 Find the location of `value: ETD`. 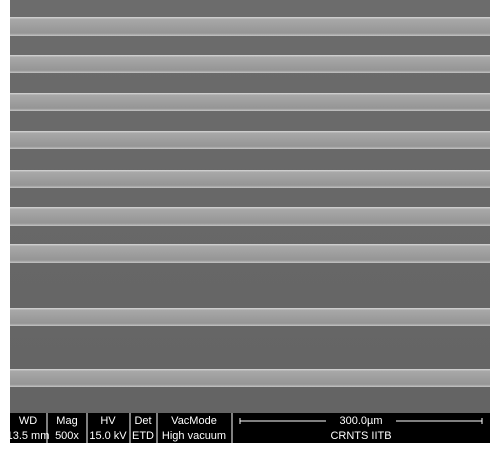

value: ETD is located at coordinates (143, 436).